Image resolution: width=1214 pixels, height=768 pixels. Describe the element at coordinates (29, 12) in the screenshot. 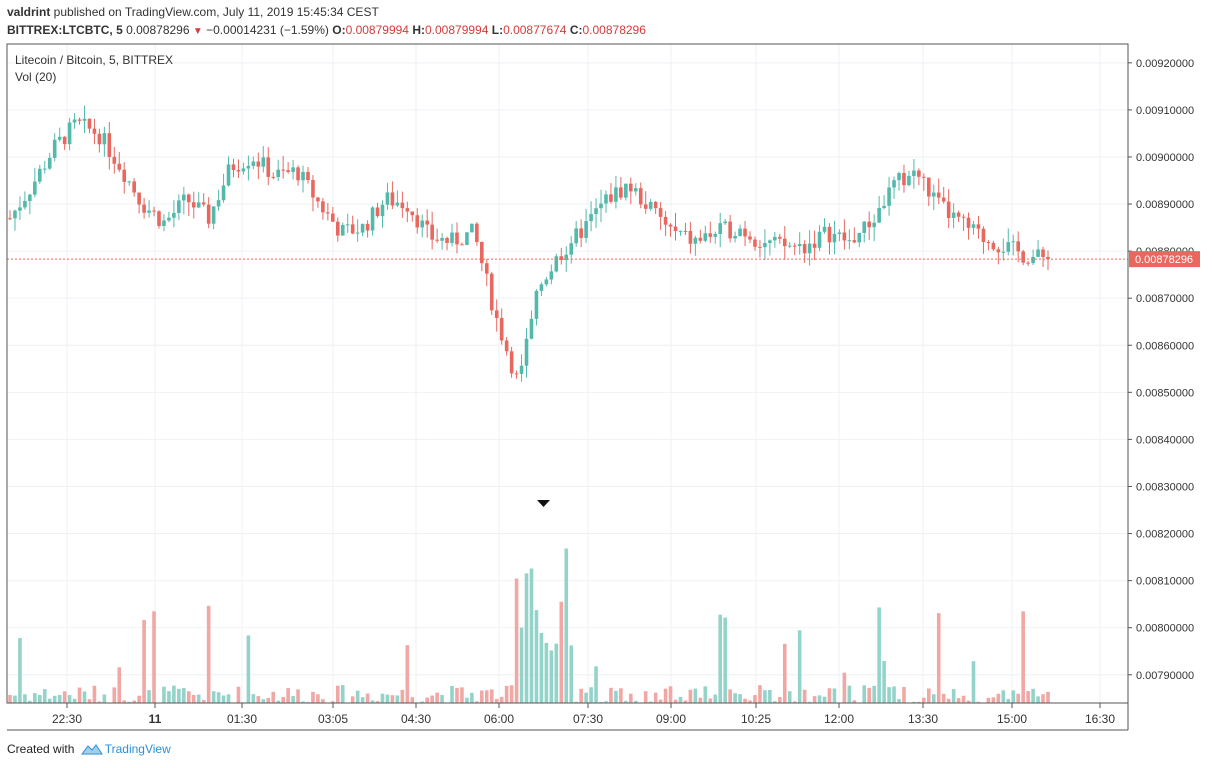

I see `author-name: valdrint` at that location.